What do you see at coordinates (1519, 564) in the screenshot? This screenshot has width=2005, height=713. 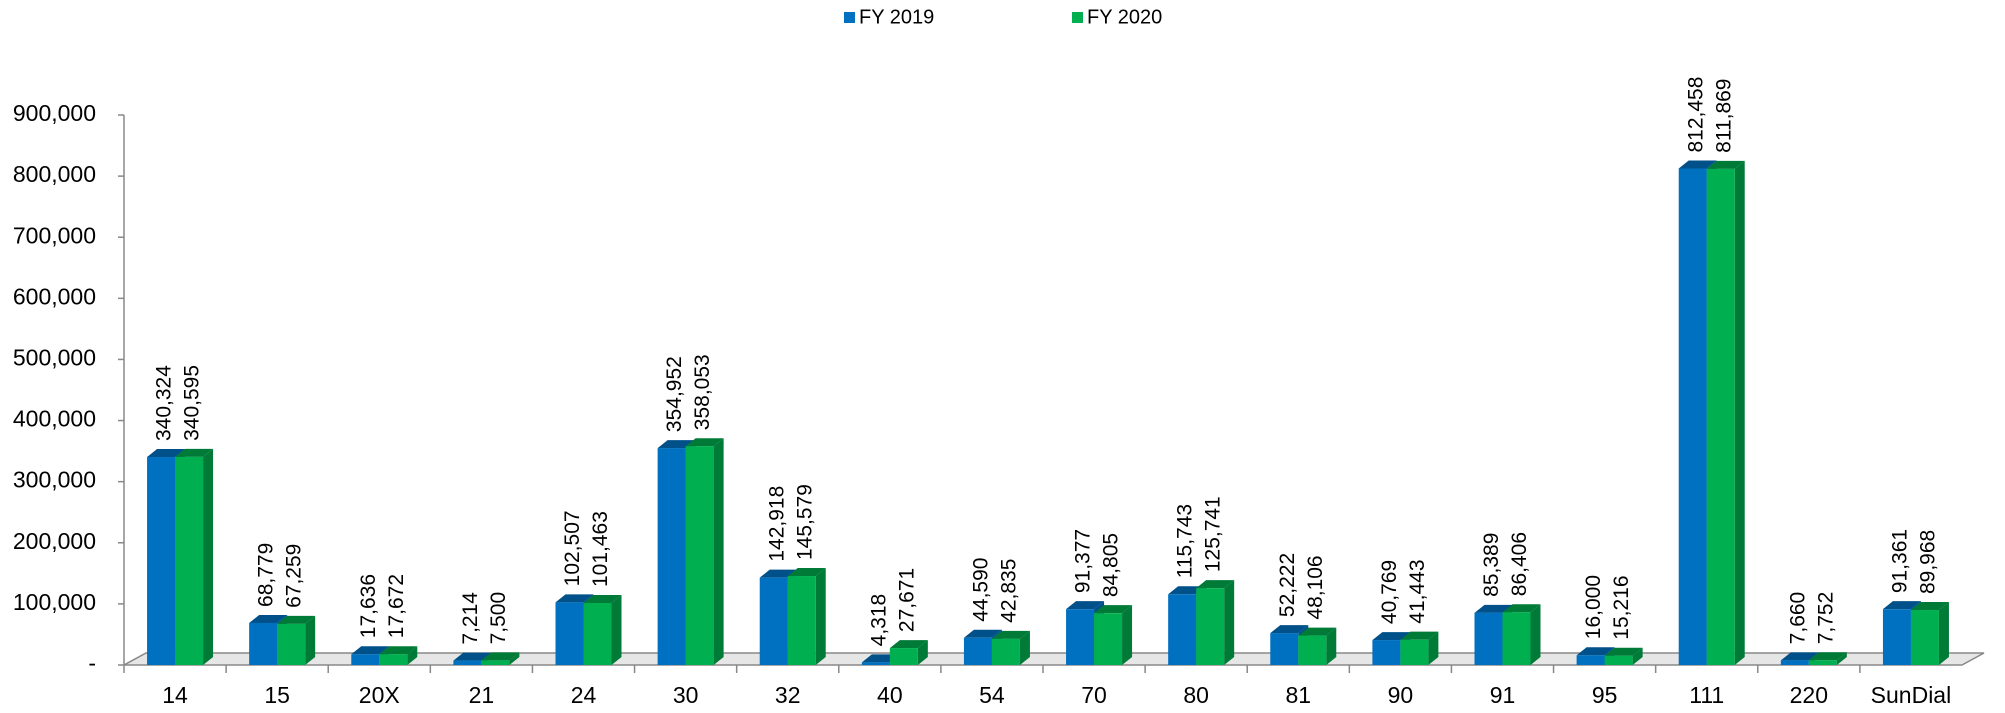 I see `value-label: 86,406` at bounding box center [1519, 564].